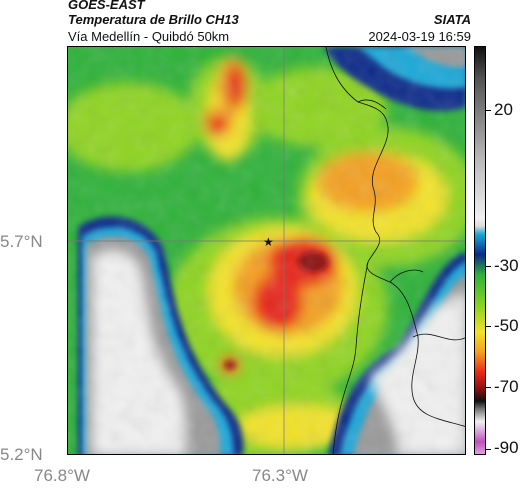 This screenshot has width=526, height=491. What do you see at coordinates (506, 265) in the screenshot?
I see `colorbar-tick-neg30: -30` at bounding box center [506, 265].